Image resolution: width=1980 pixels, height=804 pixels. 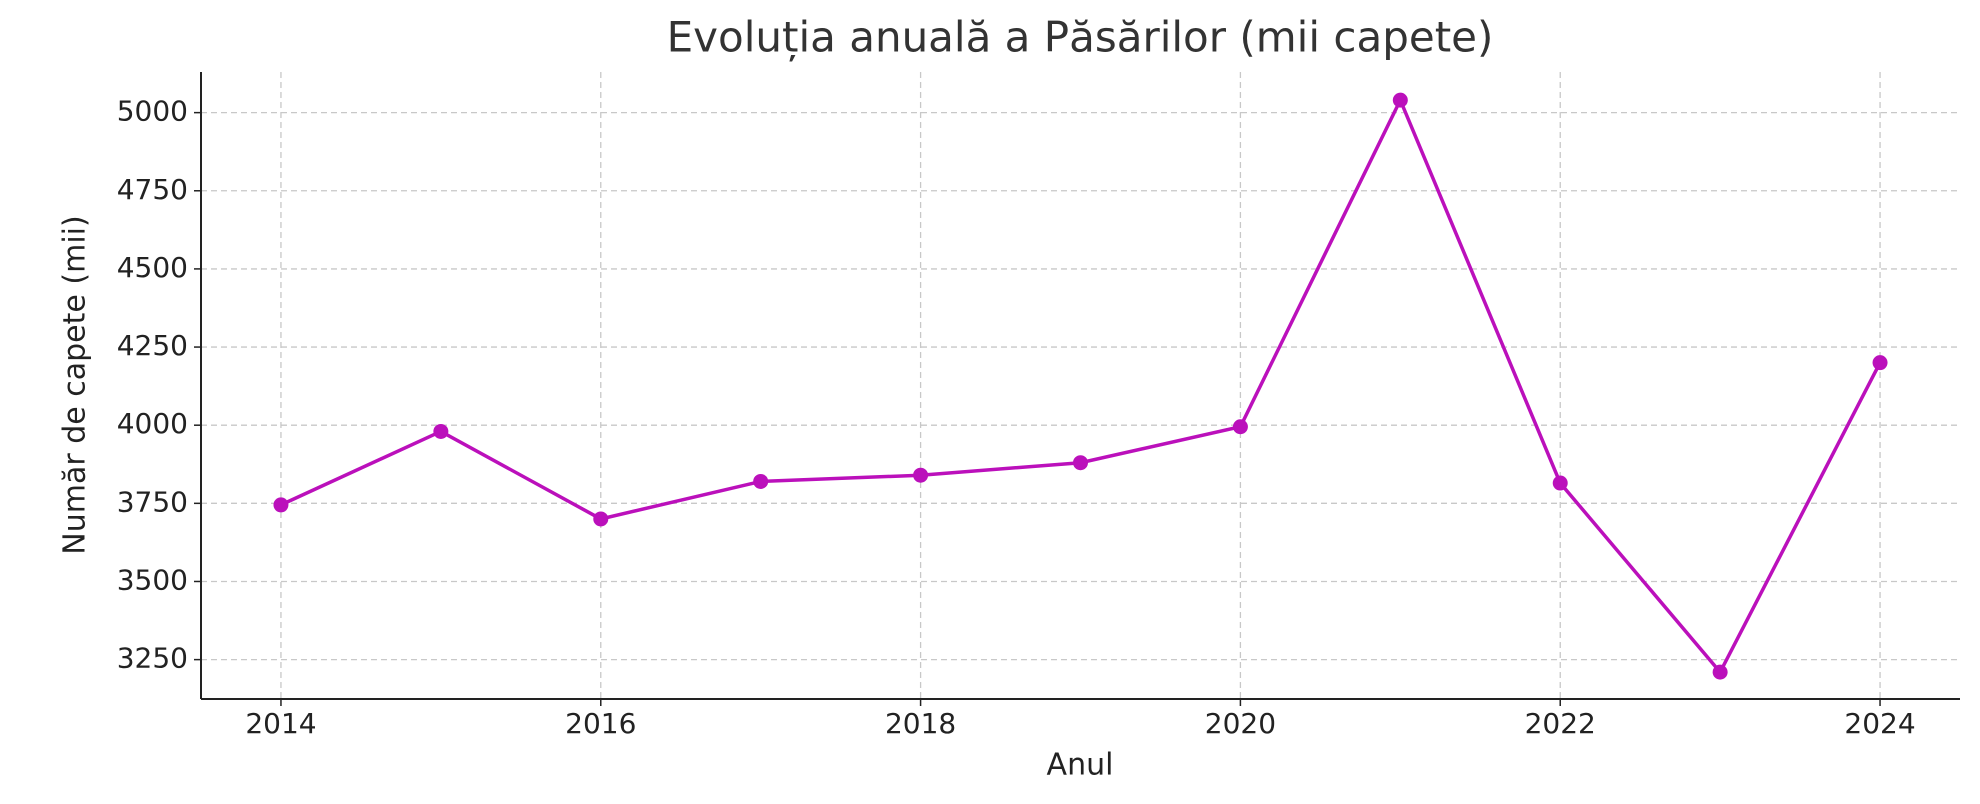 I want to click on x-tick-label: 2016, so click(x=600, y=723).